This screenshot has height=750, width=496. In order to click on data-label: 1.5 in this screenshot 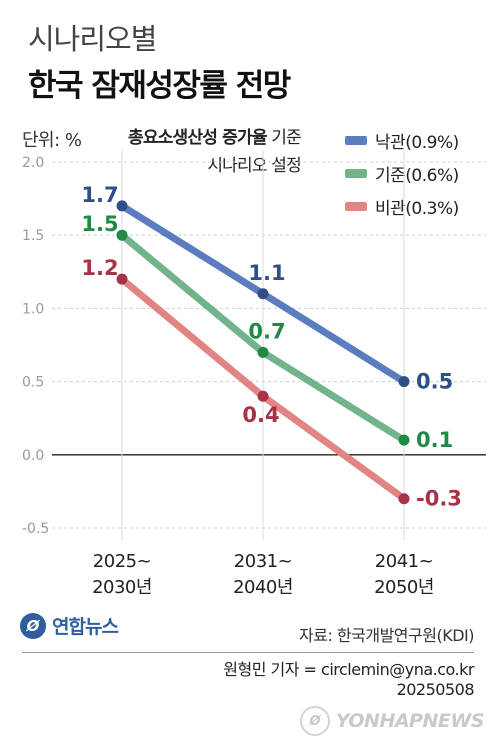, I will do `click(99, 224)`.